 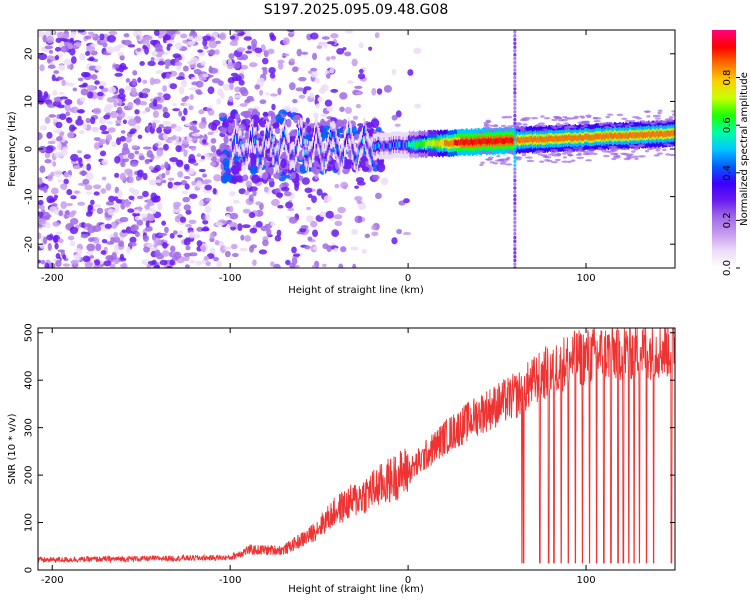 What do you see at coordinates (731, 173) in the screenshot?
I see `colorbar-ticks: 0.0 0.2 0.4 0.6 0.8` at bounding box center [731, 173].